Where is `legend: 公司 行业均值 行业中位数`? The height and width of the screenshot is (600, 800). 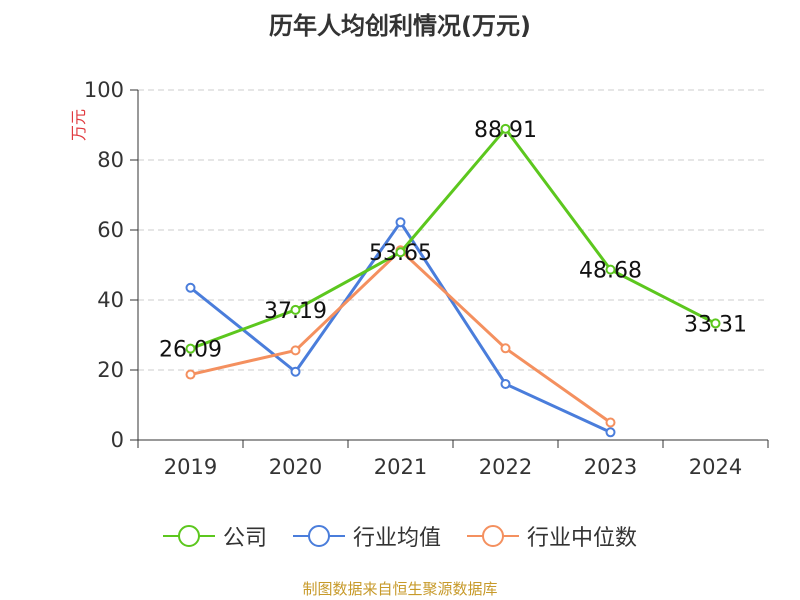 legend: 公司 行业均值 行业中位数 is located at coordinates (400, 536).